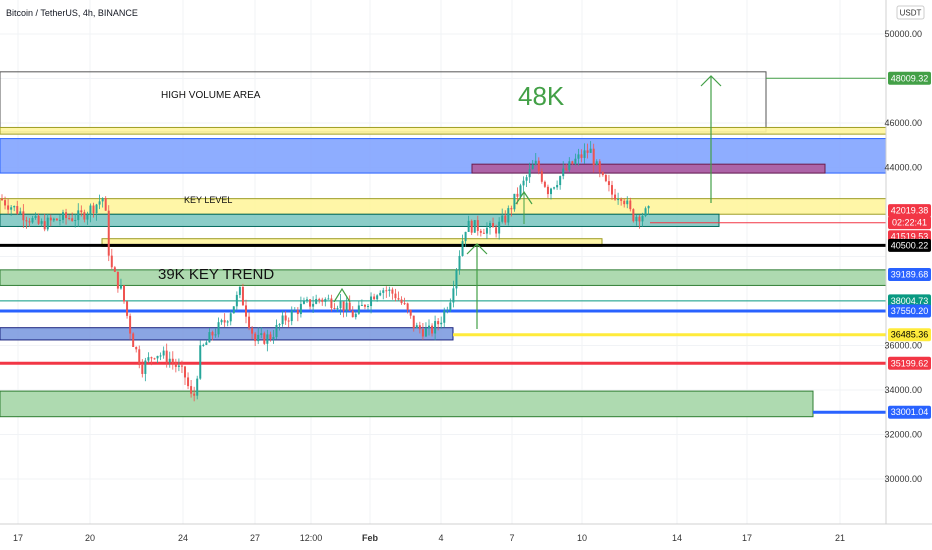 The image size is (932, 550). I want to click on price-tag: 36485.36, so click(909, 335).